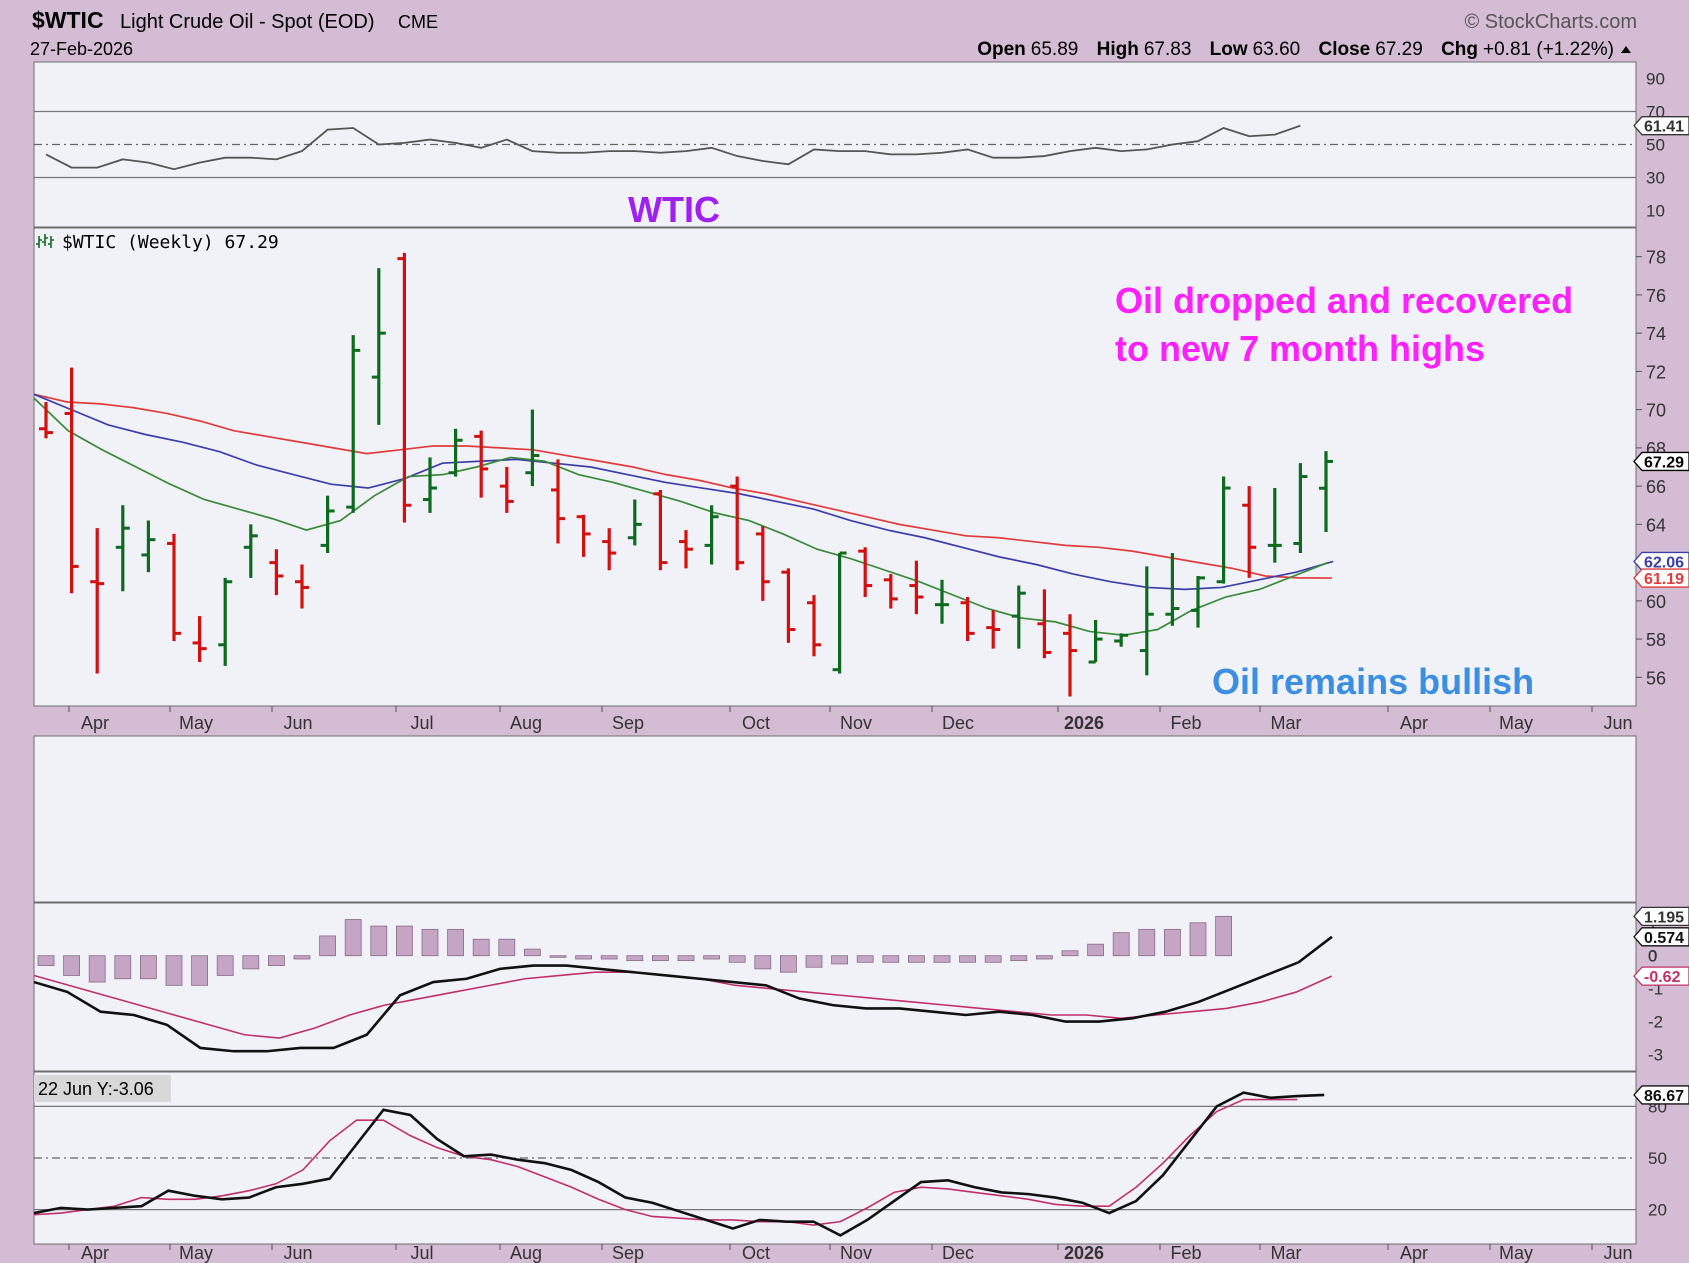 The height and width of the screenshot is (1263, 1689). I want to click on macd-tick-label: -2, so click(1655, 1022).